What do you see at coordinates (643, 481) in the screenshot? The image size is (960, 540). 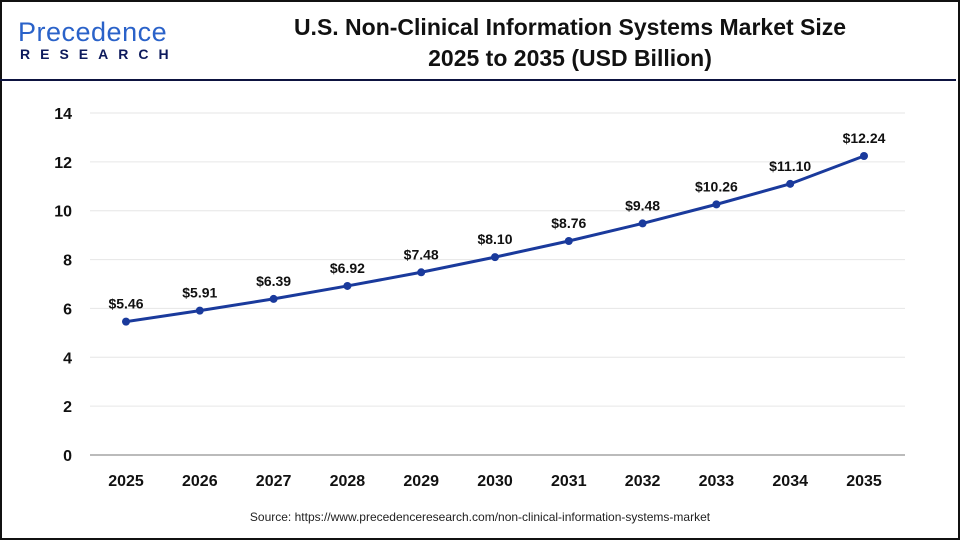 I see `x-tick-label: 2032` at bounding box center [643, 481].